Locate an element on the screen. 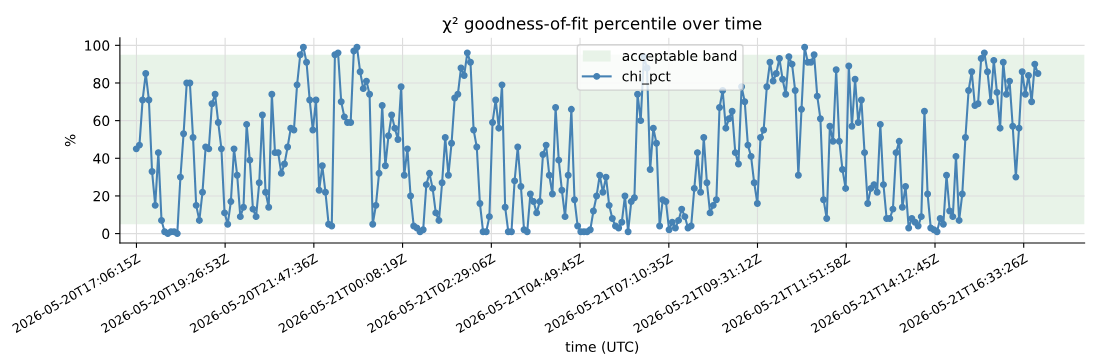 The width and height of the screenshot is (1100, 360). y-tick-label: 40 is located at coordinates (101, 158).